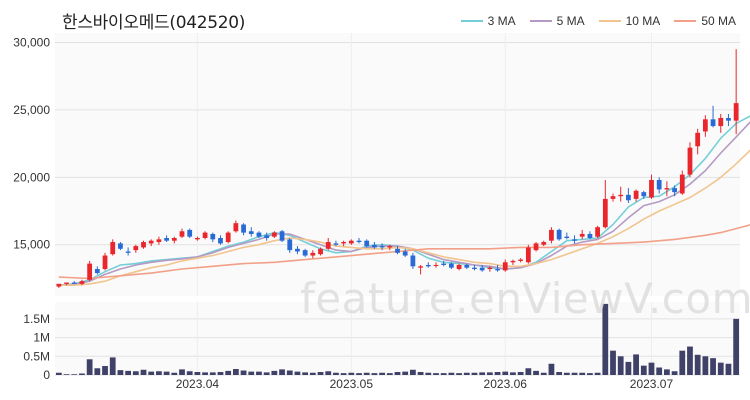 The image size is (750, 400). What do you see at coordinates (31, 110) in the screenshot?
I see `y-tick-label: 25,000` at bounding box center [31, 110].